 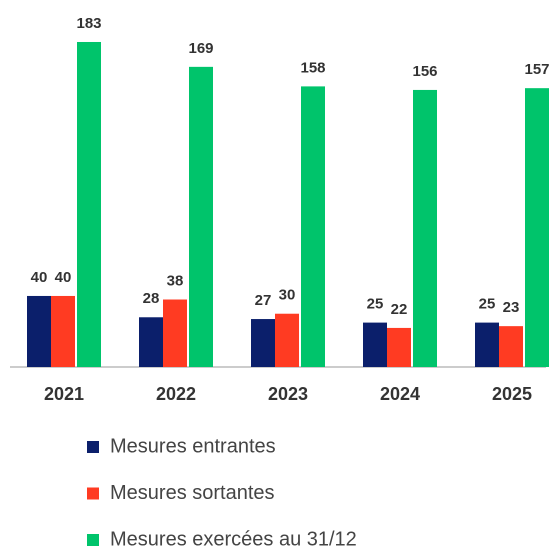 I want to click on value-label: 157, so click(x=536, y=69).